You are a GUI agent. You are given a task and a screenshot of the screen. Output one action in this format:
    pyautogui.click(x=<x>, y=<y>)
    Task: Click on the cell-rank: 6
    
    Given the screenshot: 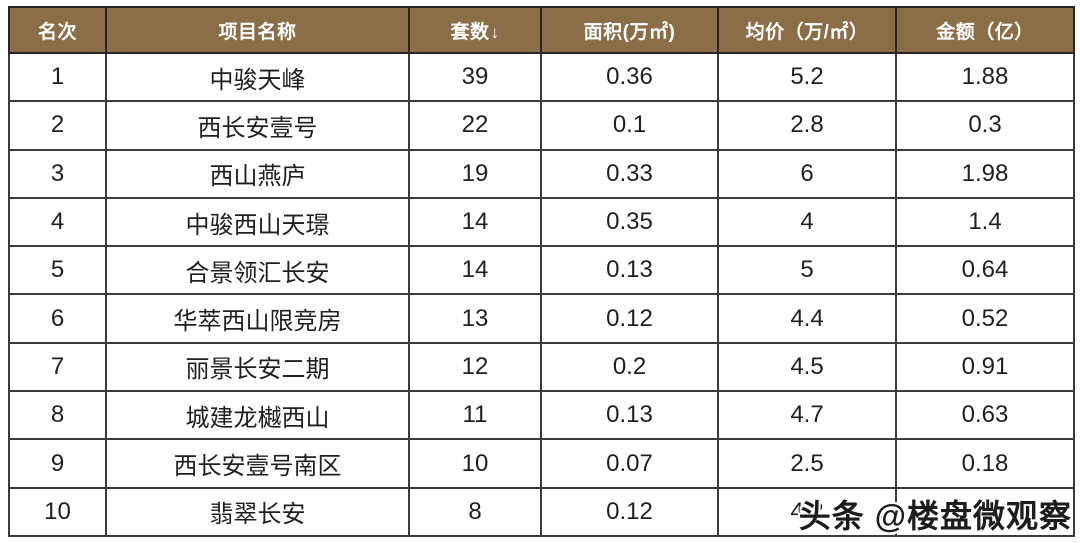 What is the action you would take?
    pyautogui.click(x=57, y=318)
    